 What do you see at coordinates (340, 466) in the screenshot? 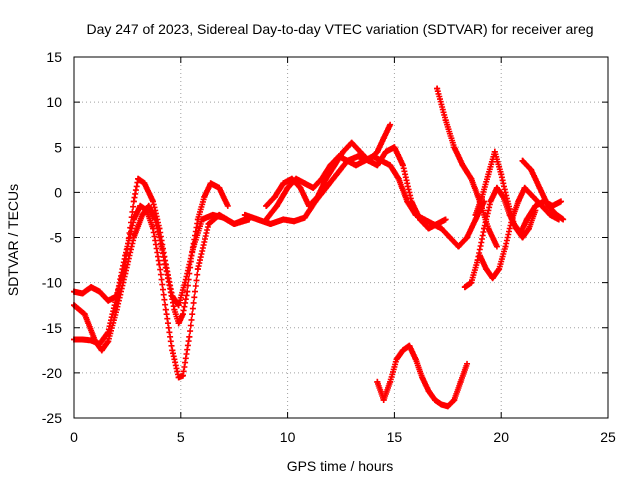
I see `x-axis-label: GPS time / hours` at bounding box center [340, 466].